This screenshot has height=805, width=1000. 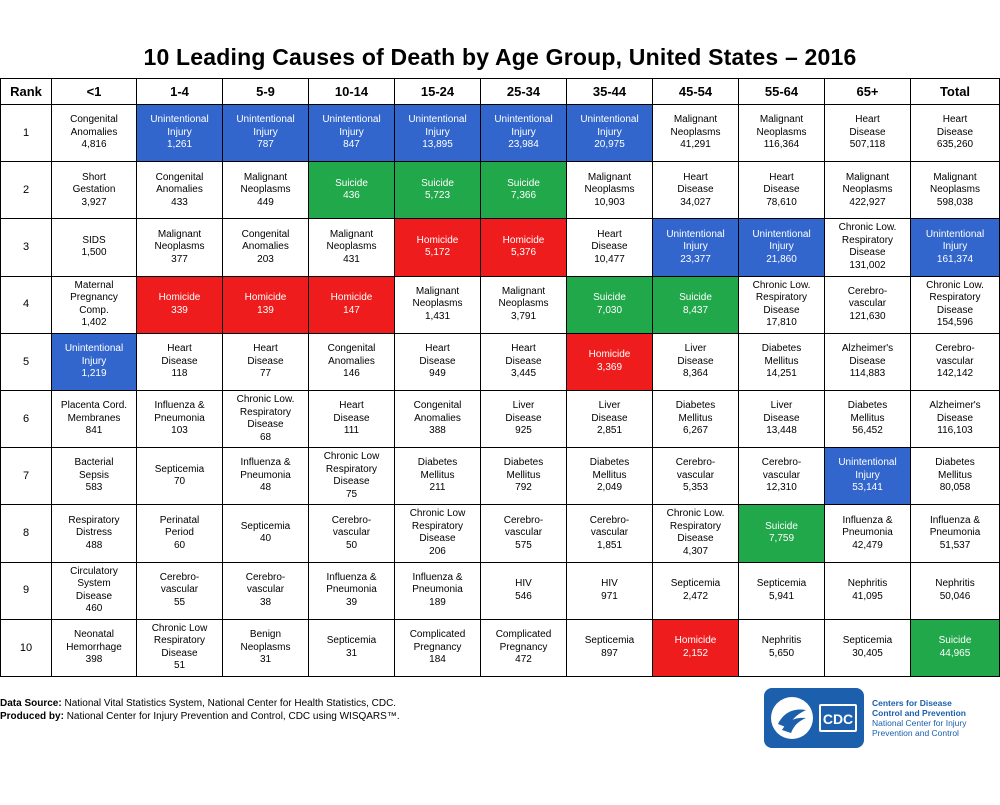 I want to click on cause-cell: Liver Disease 8,364, so click(x=695, y=361).